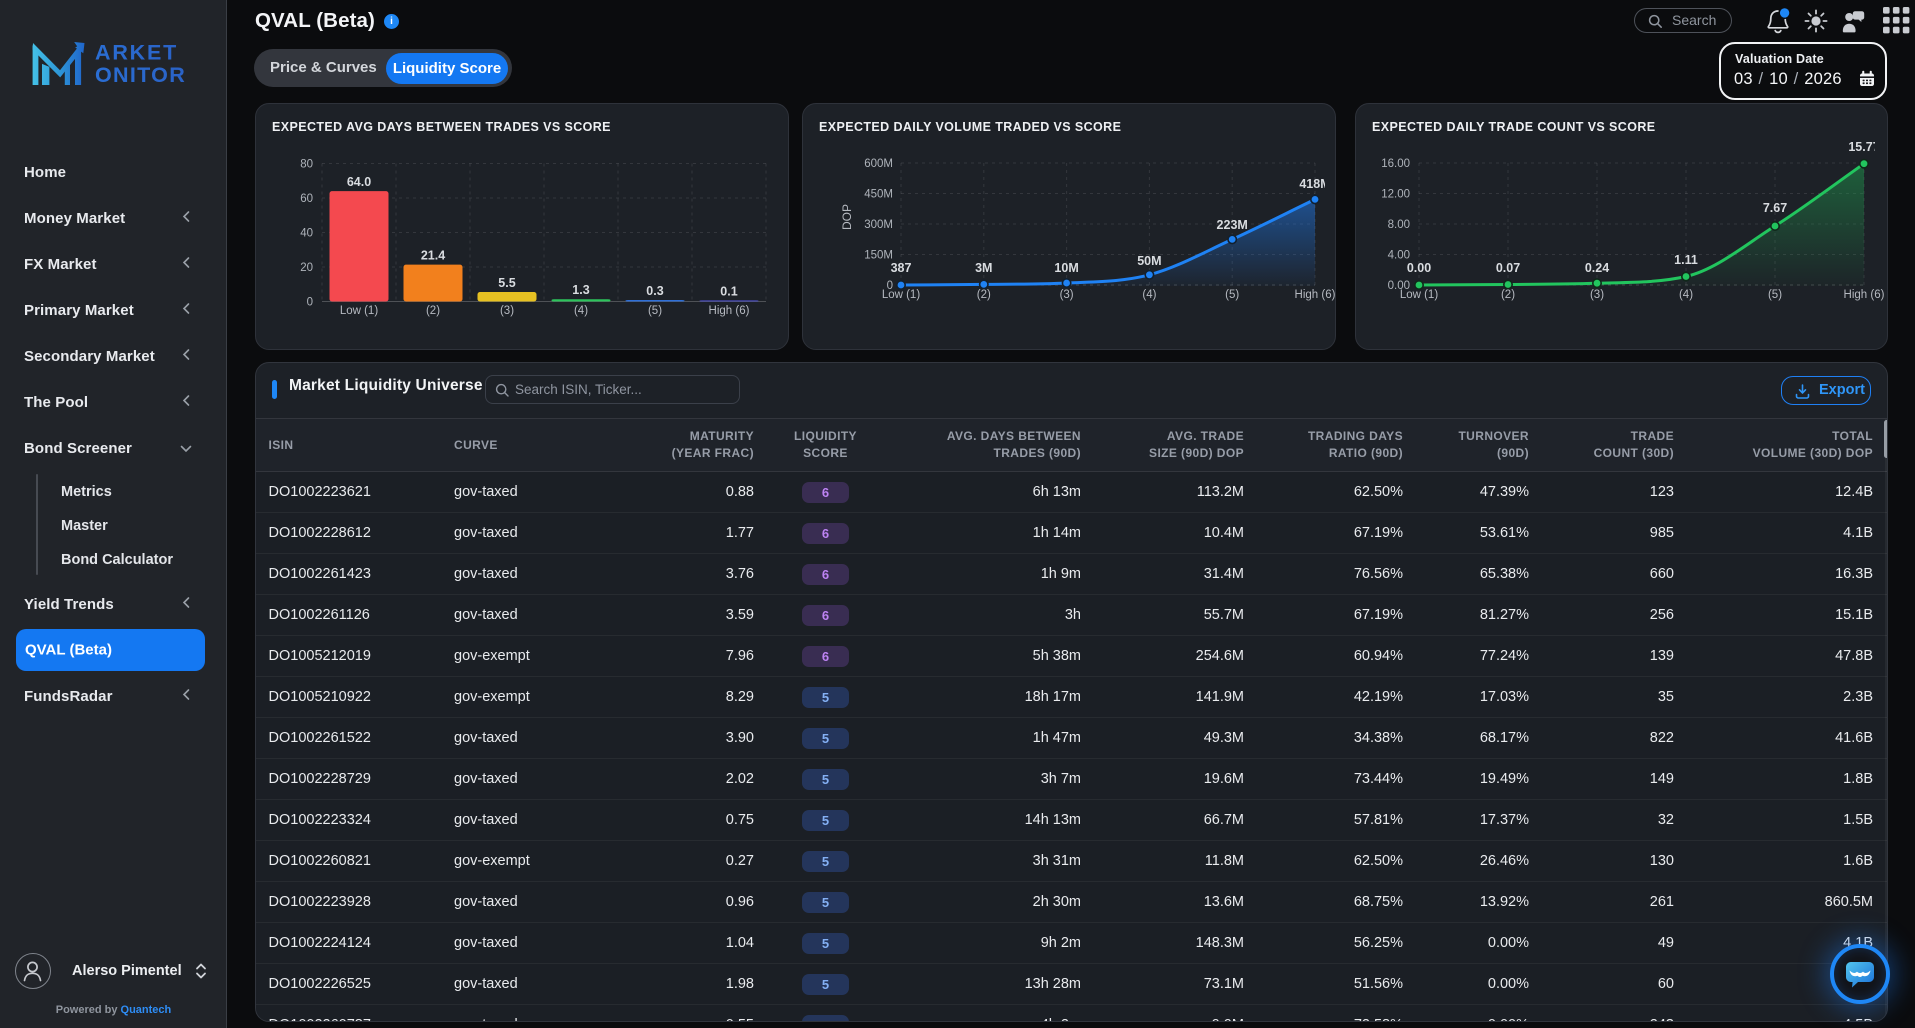 This screenshot has width=1915, height=1028. I want to click on svg-text: 387, so click(901, 268).